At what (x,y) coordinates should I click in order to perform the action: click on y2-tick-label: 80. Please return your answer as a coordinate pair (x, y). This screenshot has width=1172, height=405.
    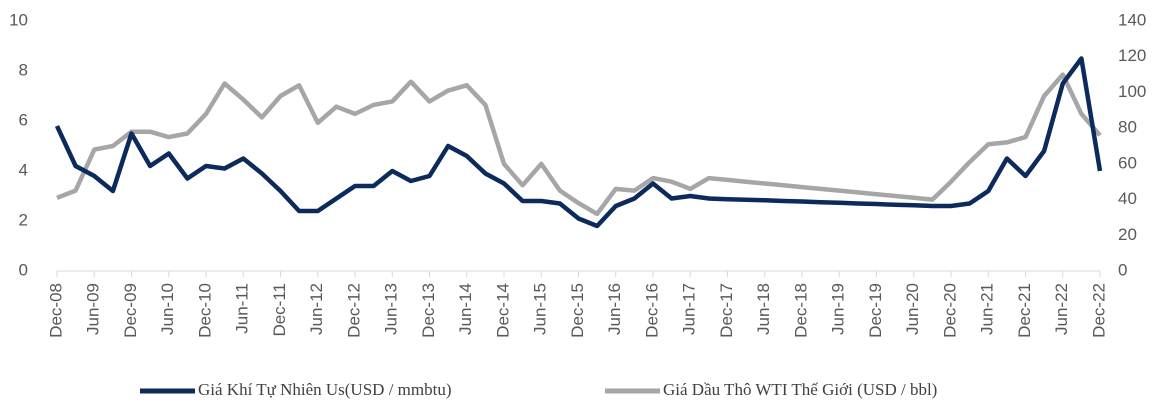
    Looking at the image, I should click on (1127, 127).